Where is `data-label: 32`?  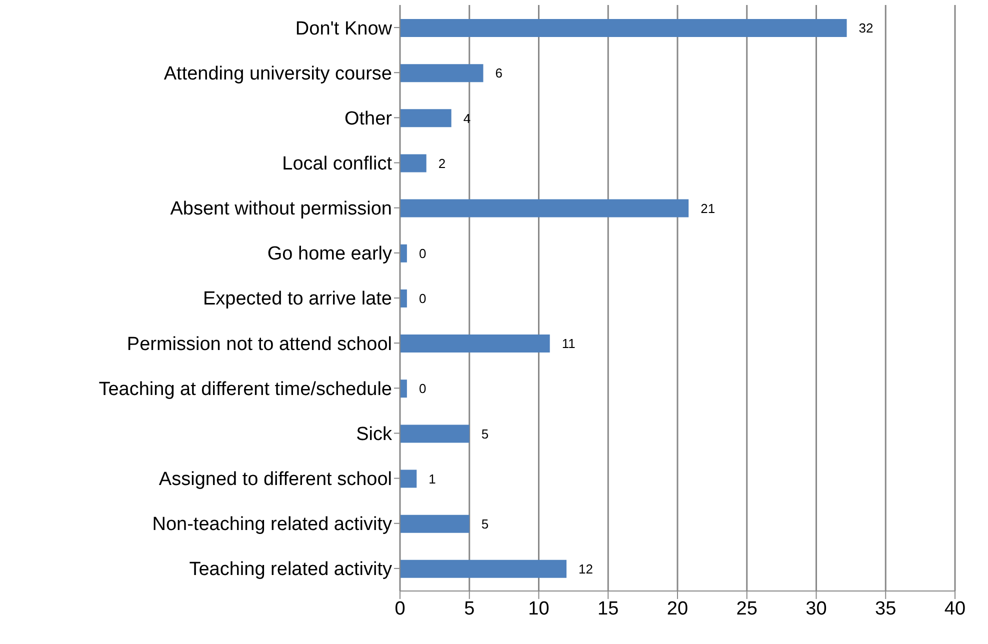
data-label: 32 is located at coordinates (866, 28).